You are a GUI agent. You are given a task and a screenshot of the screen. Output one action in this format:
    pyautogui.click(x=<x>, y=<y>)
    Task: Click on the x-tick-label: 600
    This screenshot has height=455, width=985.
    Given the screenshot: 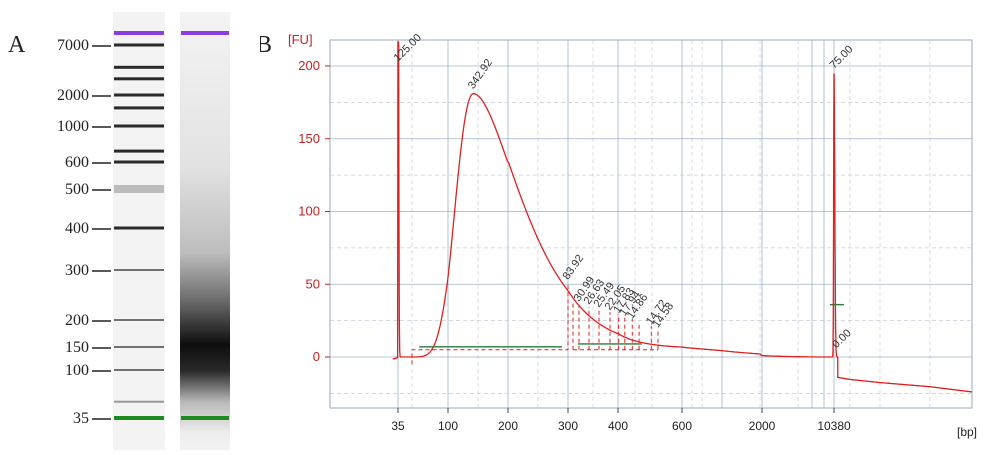 What is the action you would take?
    pyautogui.click(x=682, y=426)
    